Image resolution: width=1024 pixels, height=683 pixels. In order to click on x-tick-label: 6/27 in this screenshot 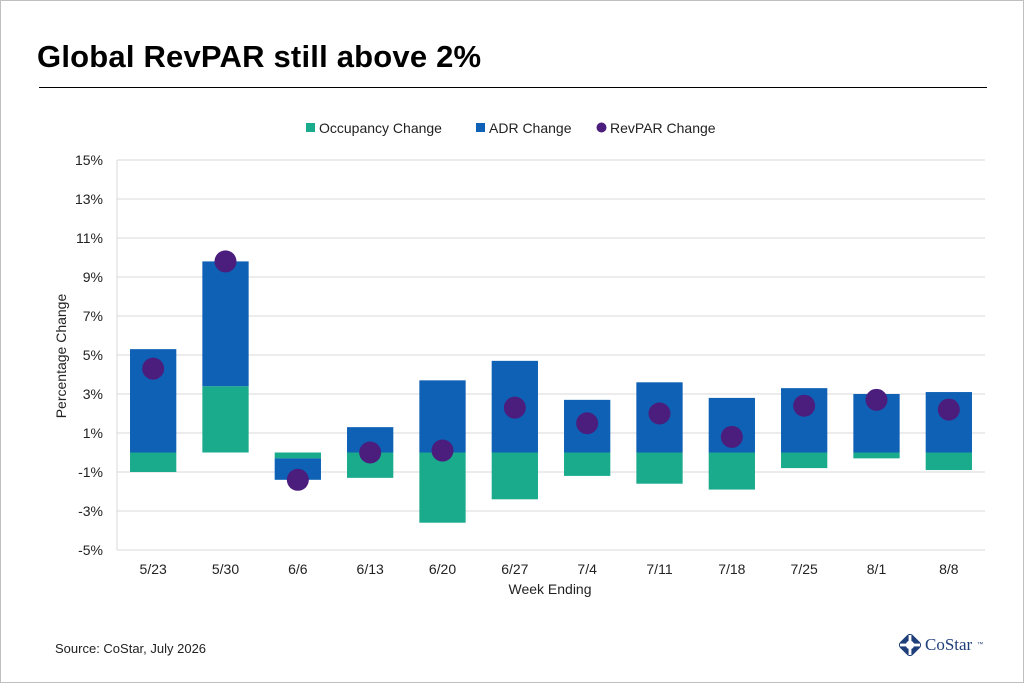, I will do `click(514, 569)`.